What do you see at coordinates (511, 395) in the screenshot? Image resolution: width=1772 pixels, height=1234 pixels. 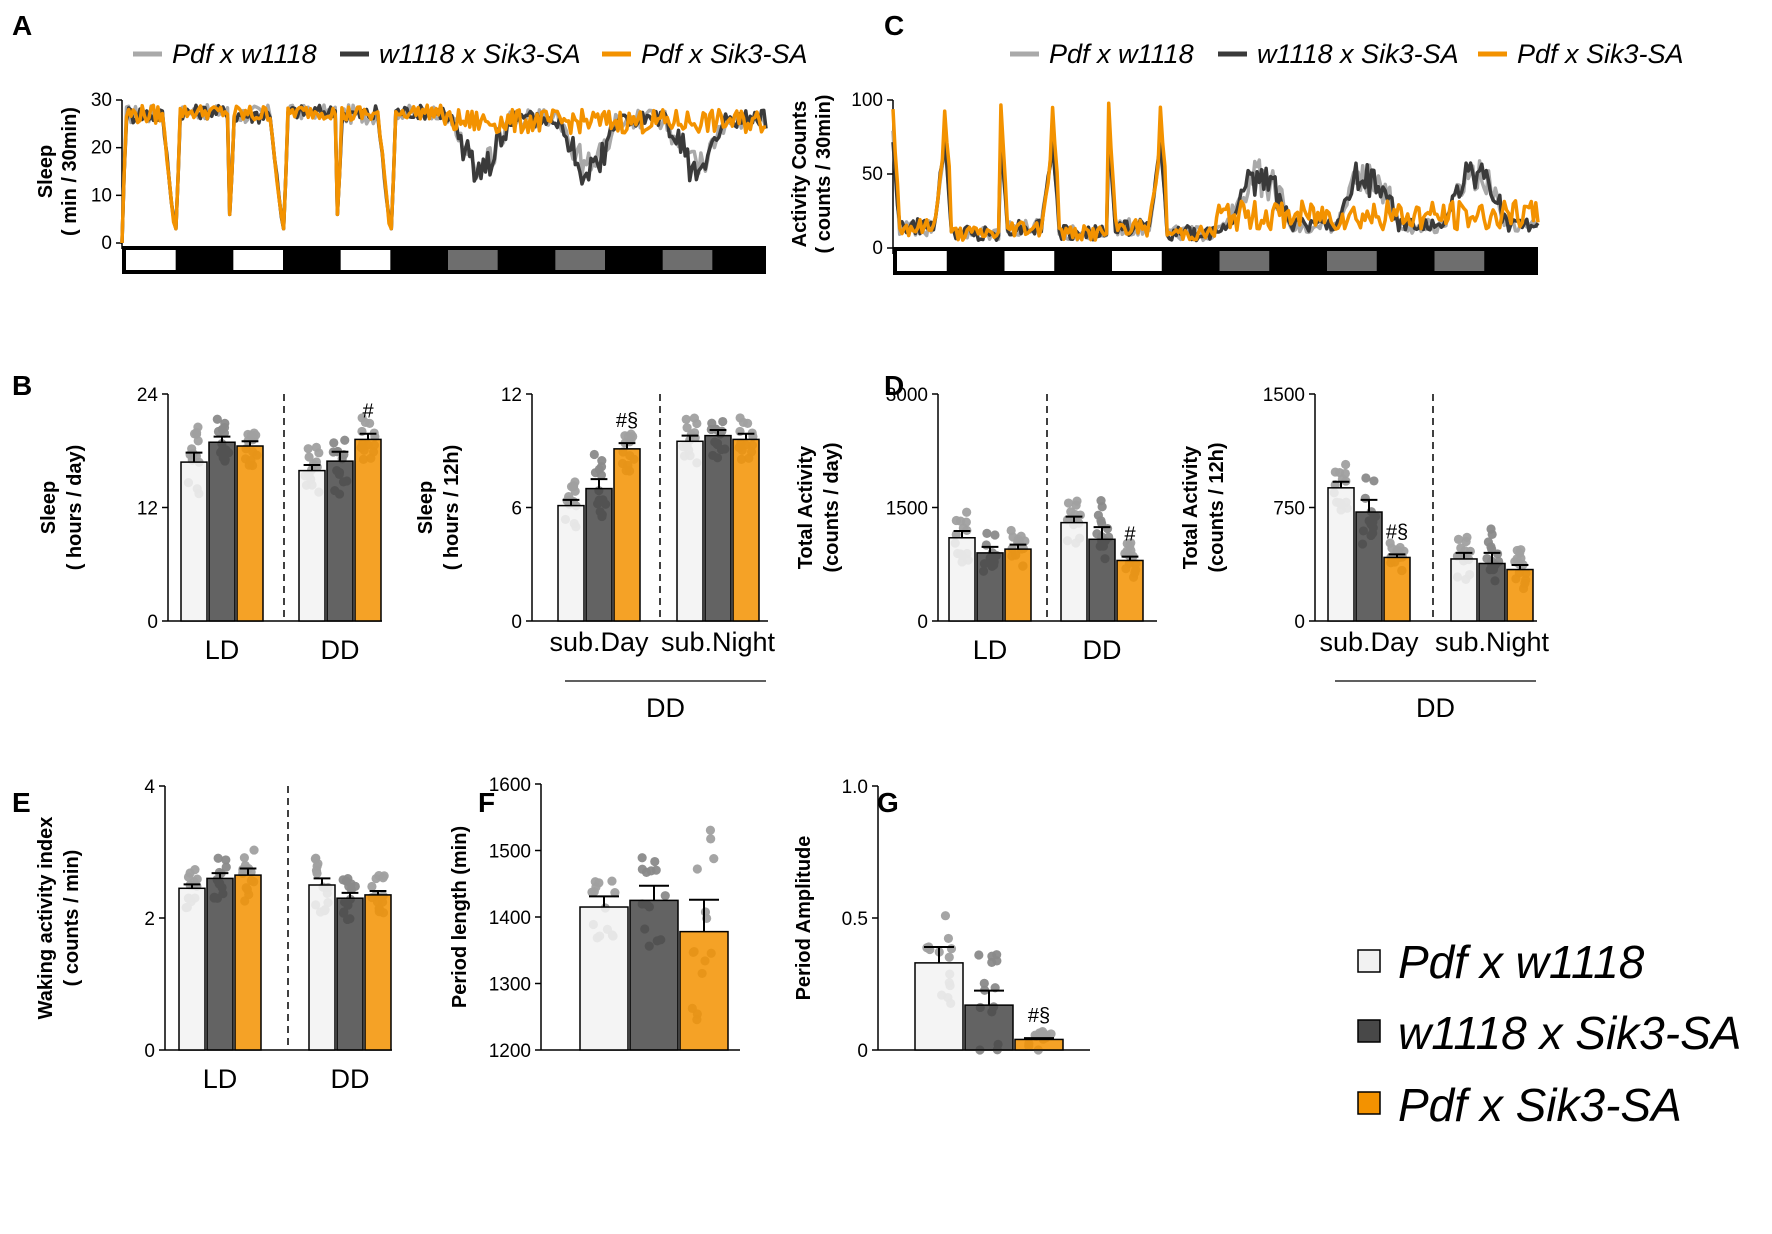 I see `y-tick-label: 12` at bounding box center [511, 395].